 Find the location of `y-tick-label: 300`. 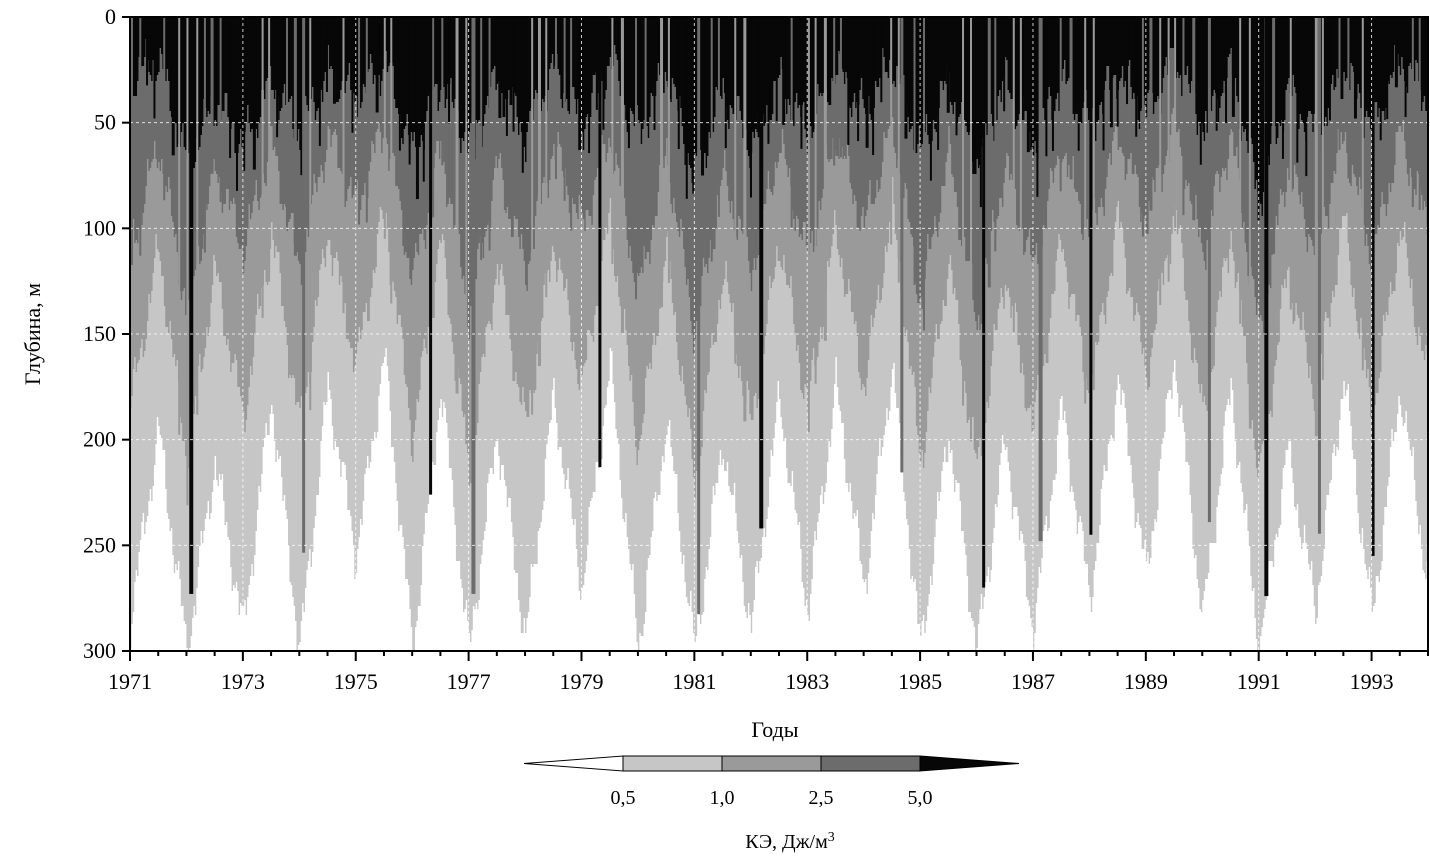

y-tick-label: 300 is located at coordinates (99, 650).